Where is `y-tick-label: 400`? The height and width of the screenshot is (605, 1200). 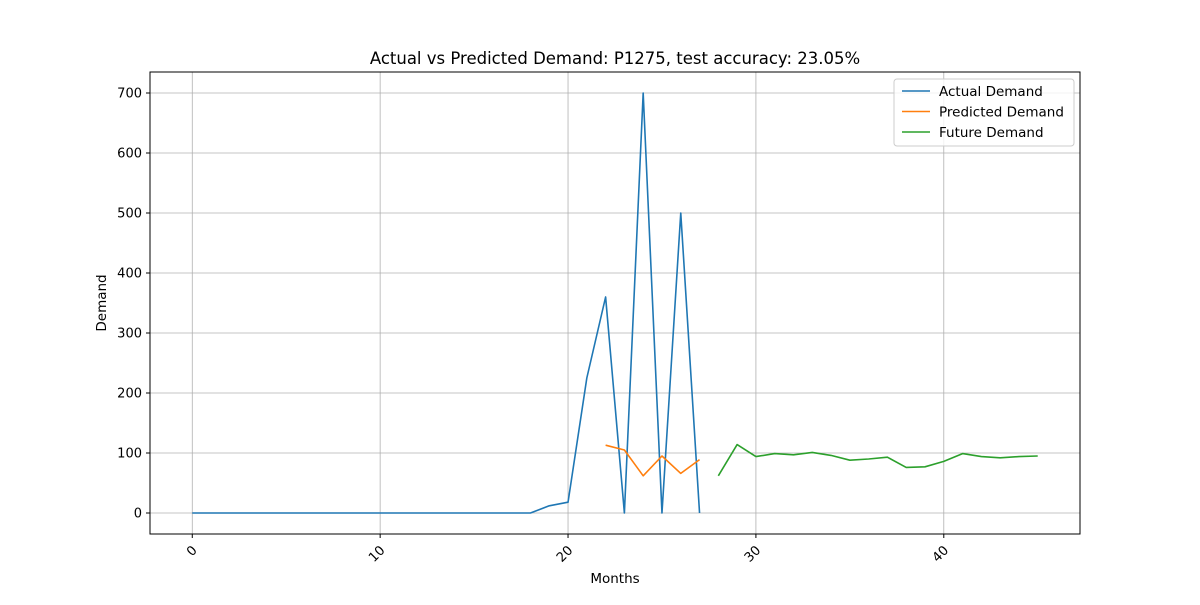
y-tick-label: 400 is located at coordinates (129, 274).